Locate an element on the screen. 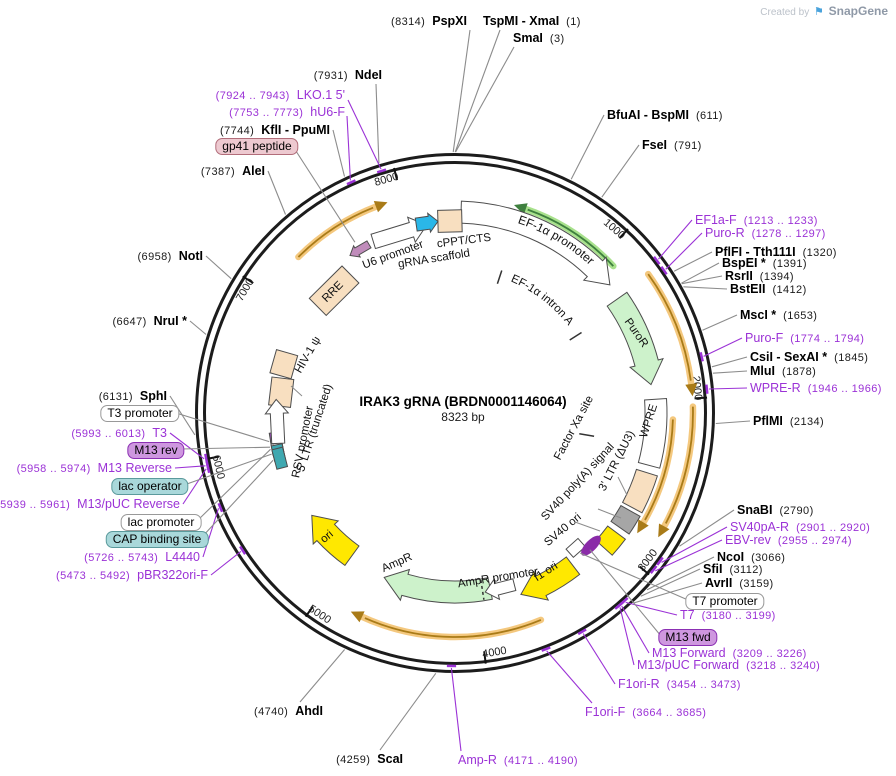 Image resolution: width=896 pixels, height=776 pixels. feature-ampR is located at coordinates (438, 586).